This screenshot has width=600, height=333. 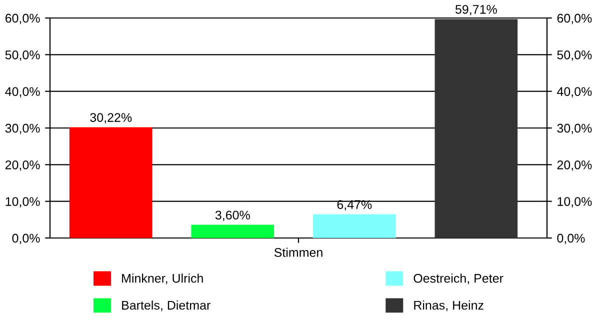 What do you see at coordinates (22, 92) in the screenshot?
I see `y-tick-label: 40,0%` at bounding box center [22, 92].